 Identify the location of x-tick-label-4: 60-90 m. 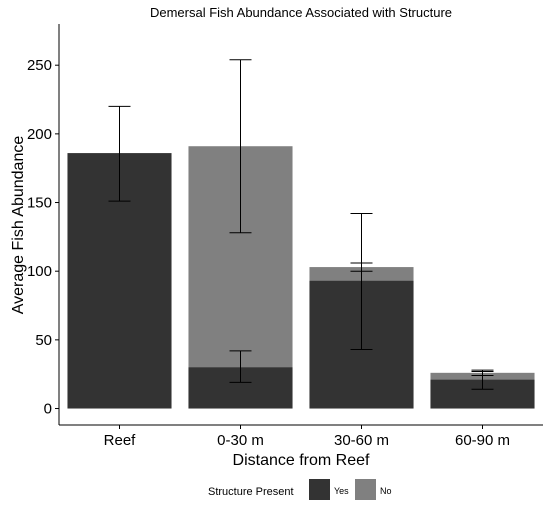
(482, 440).